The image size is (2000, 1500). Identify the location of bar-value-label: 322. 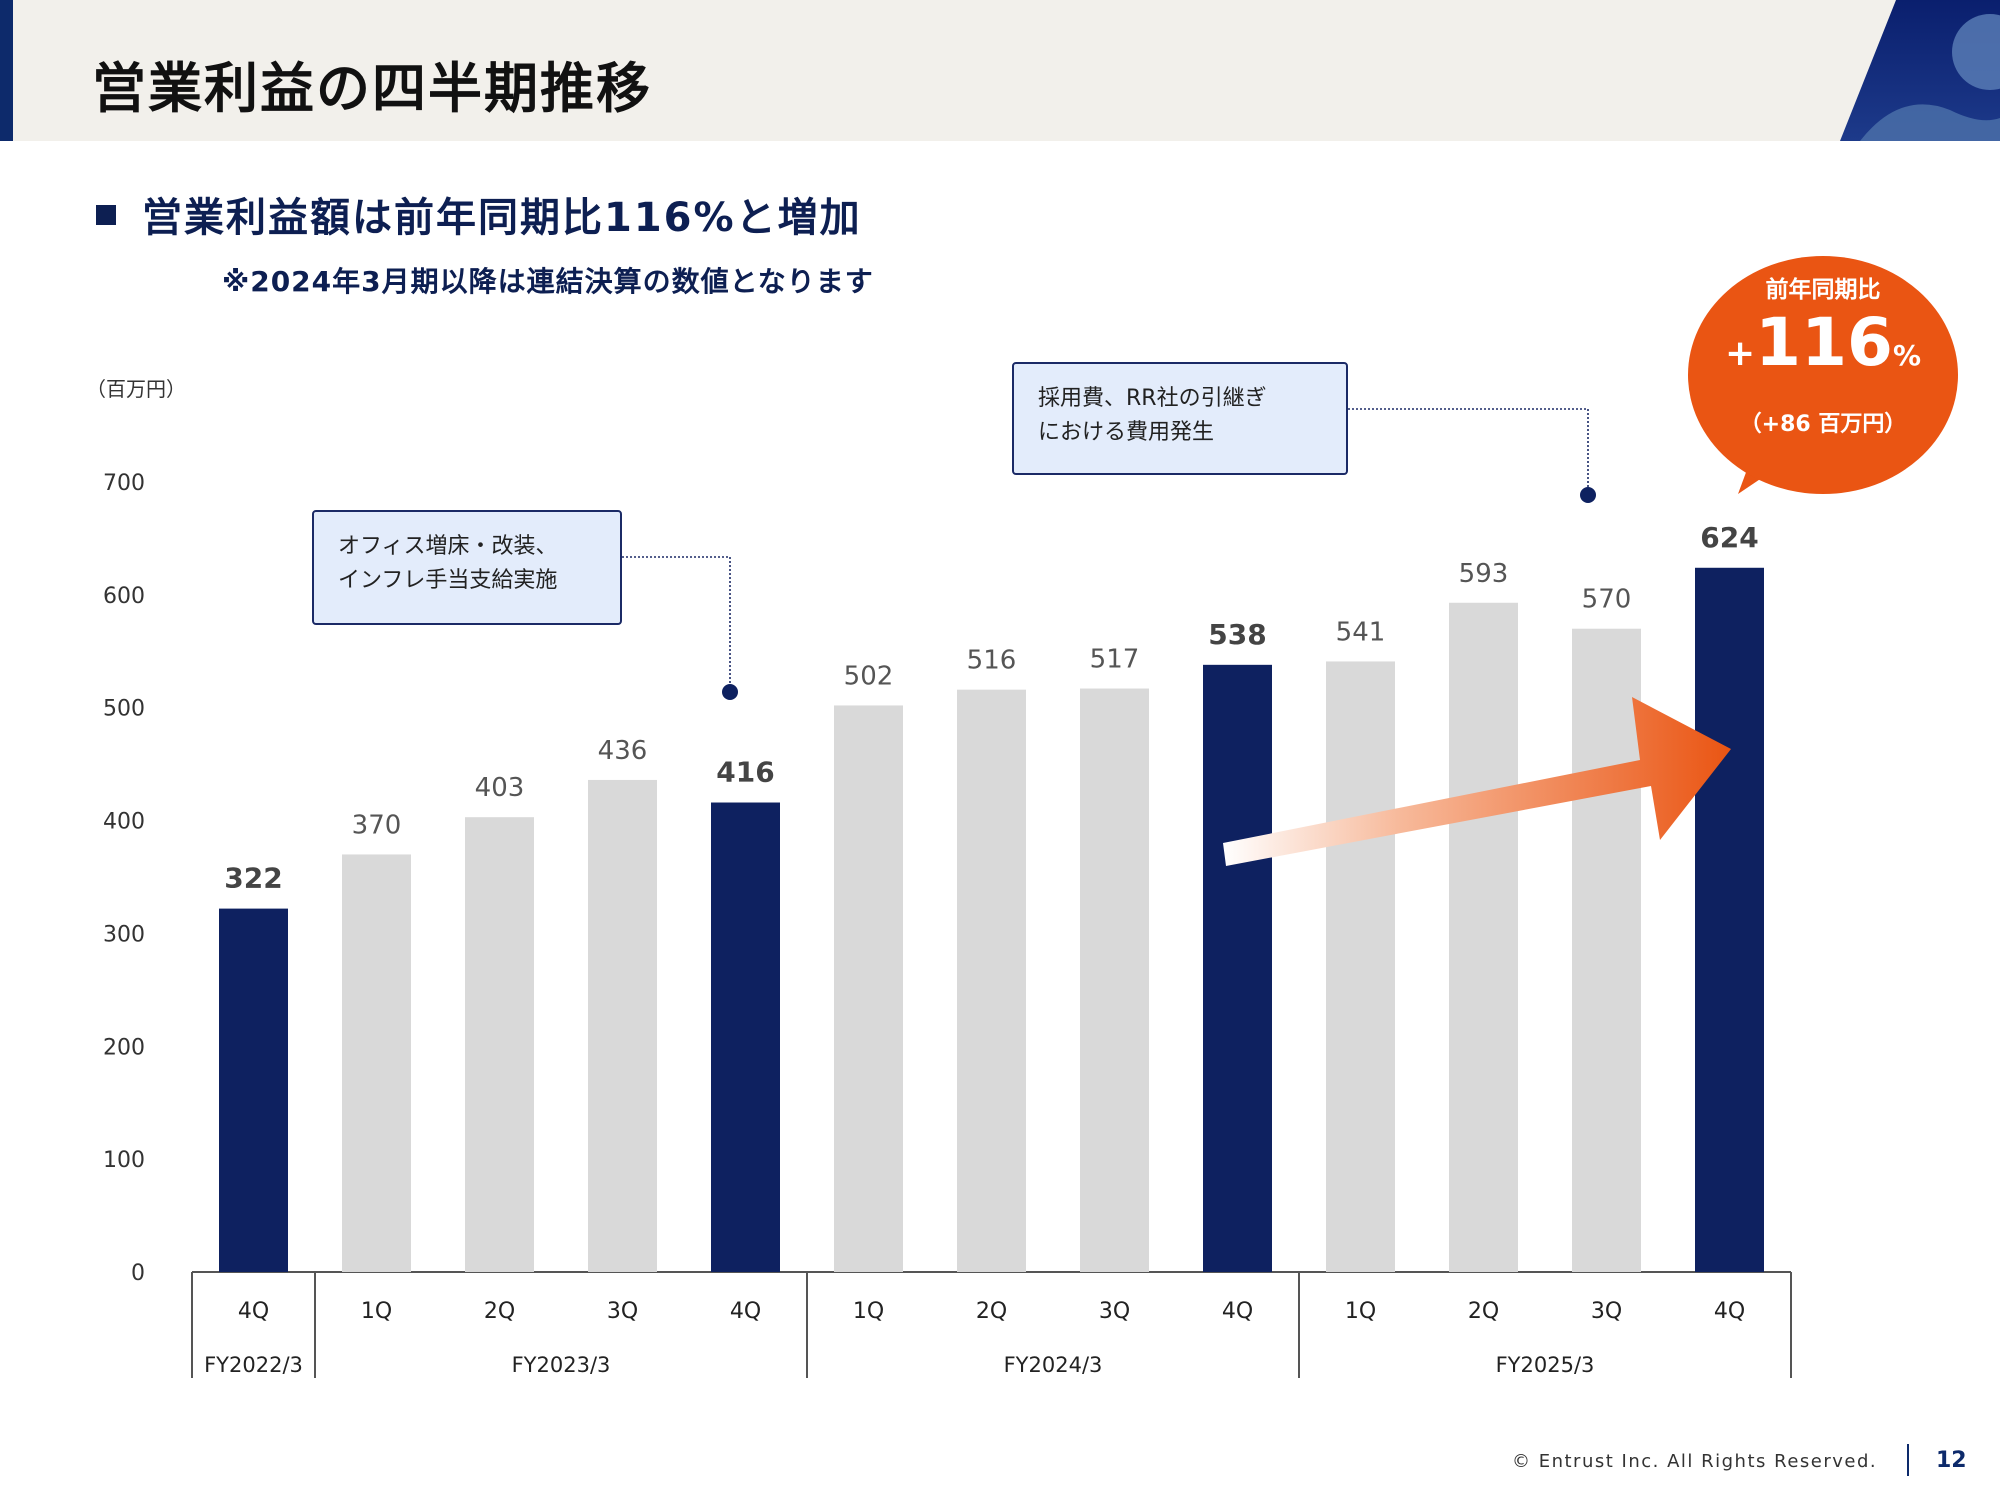
(253, 878).